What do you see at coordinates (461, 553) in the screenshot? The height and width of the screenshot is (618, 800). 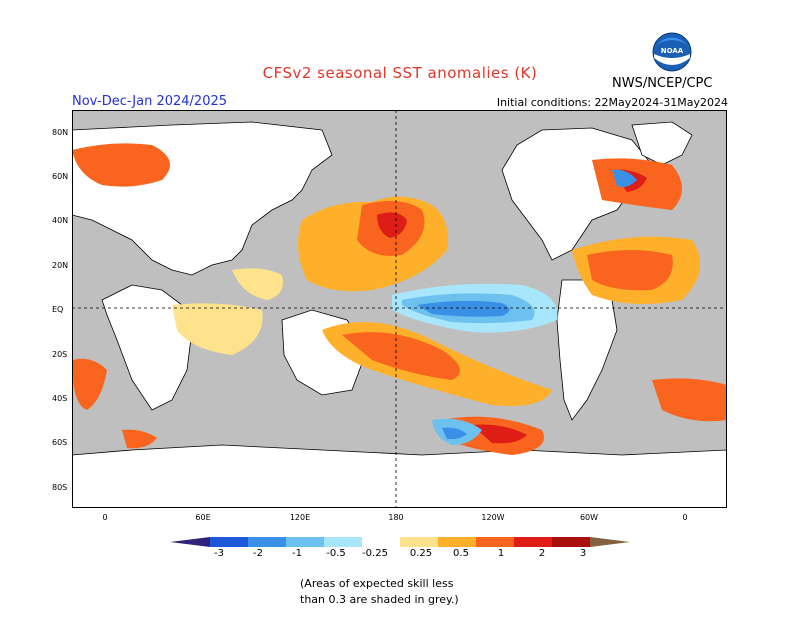 I see `colorbar-label: 0.5` at bounding box center [461, 553].